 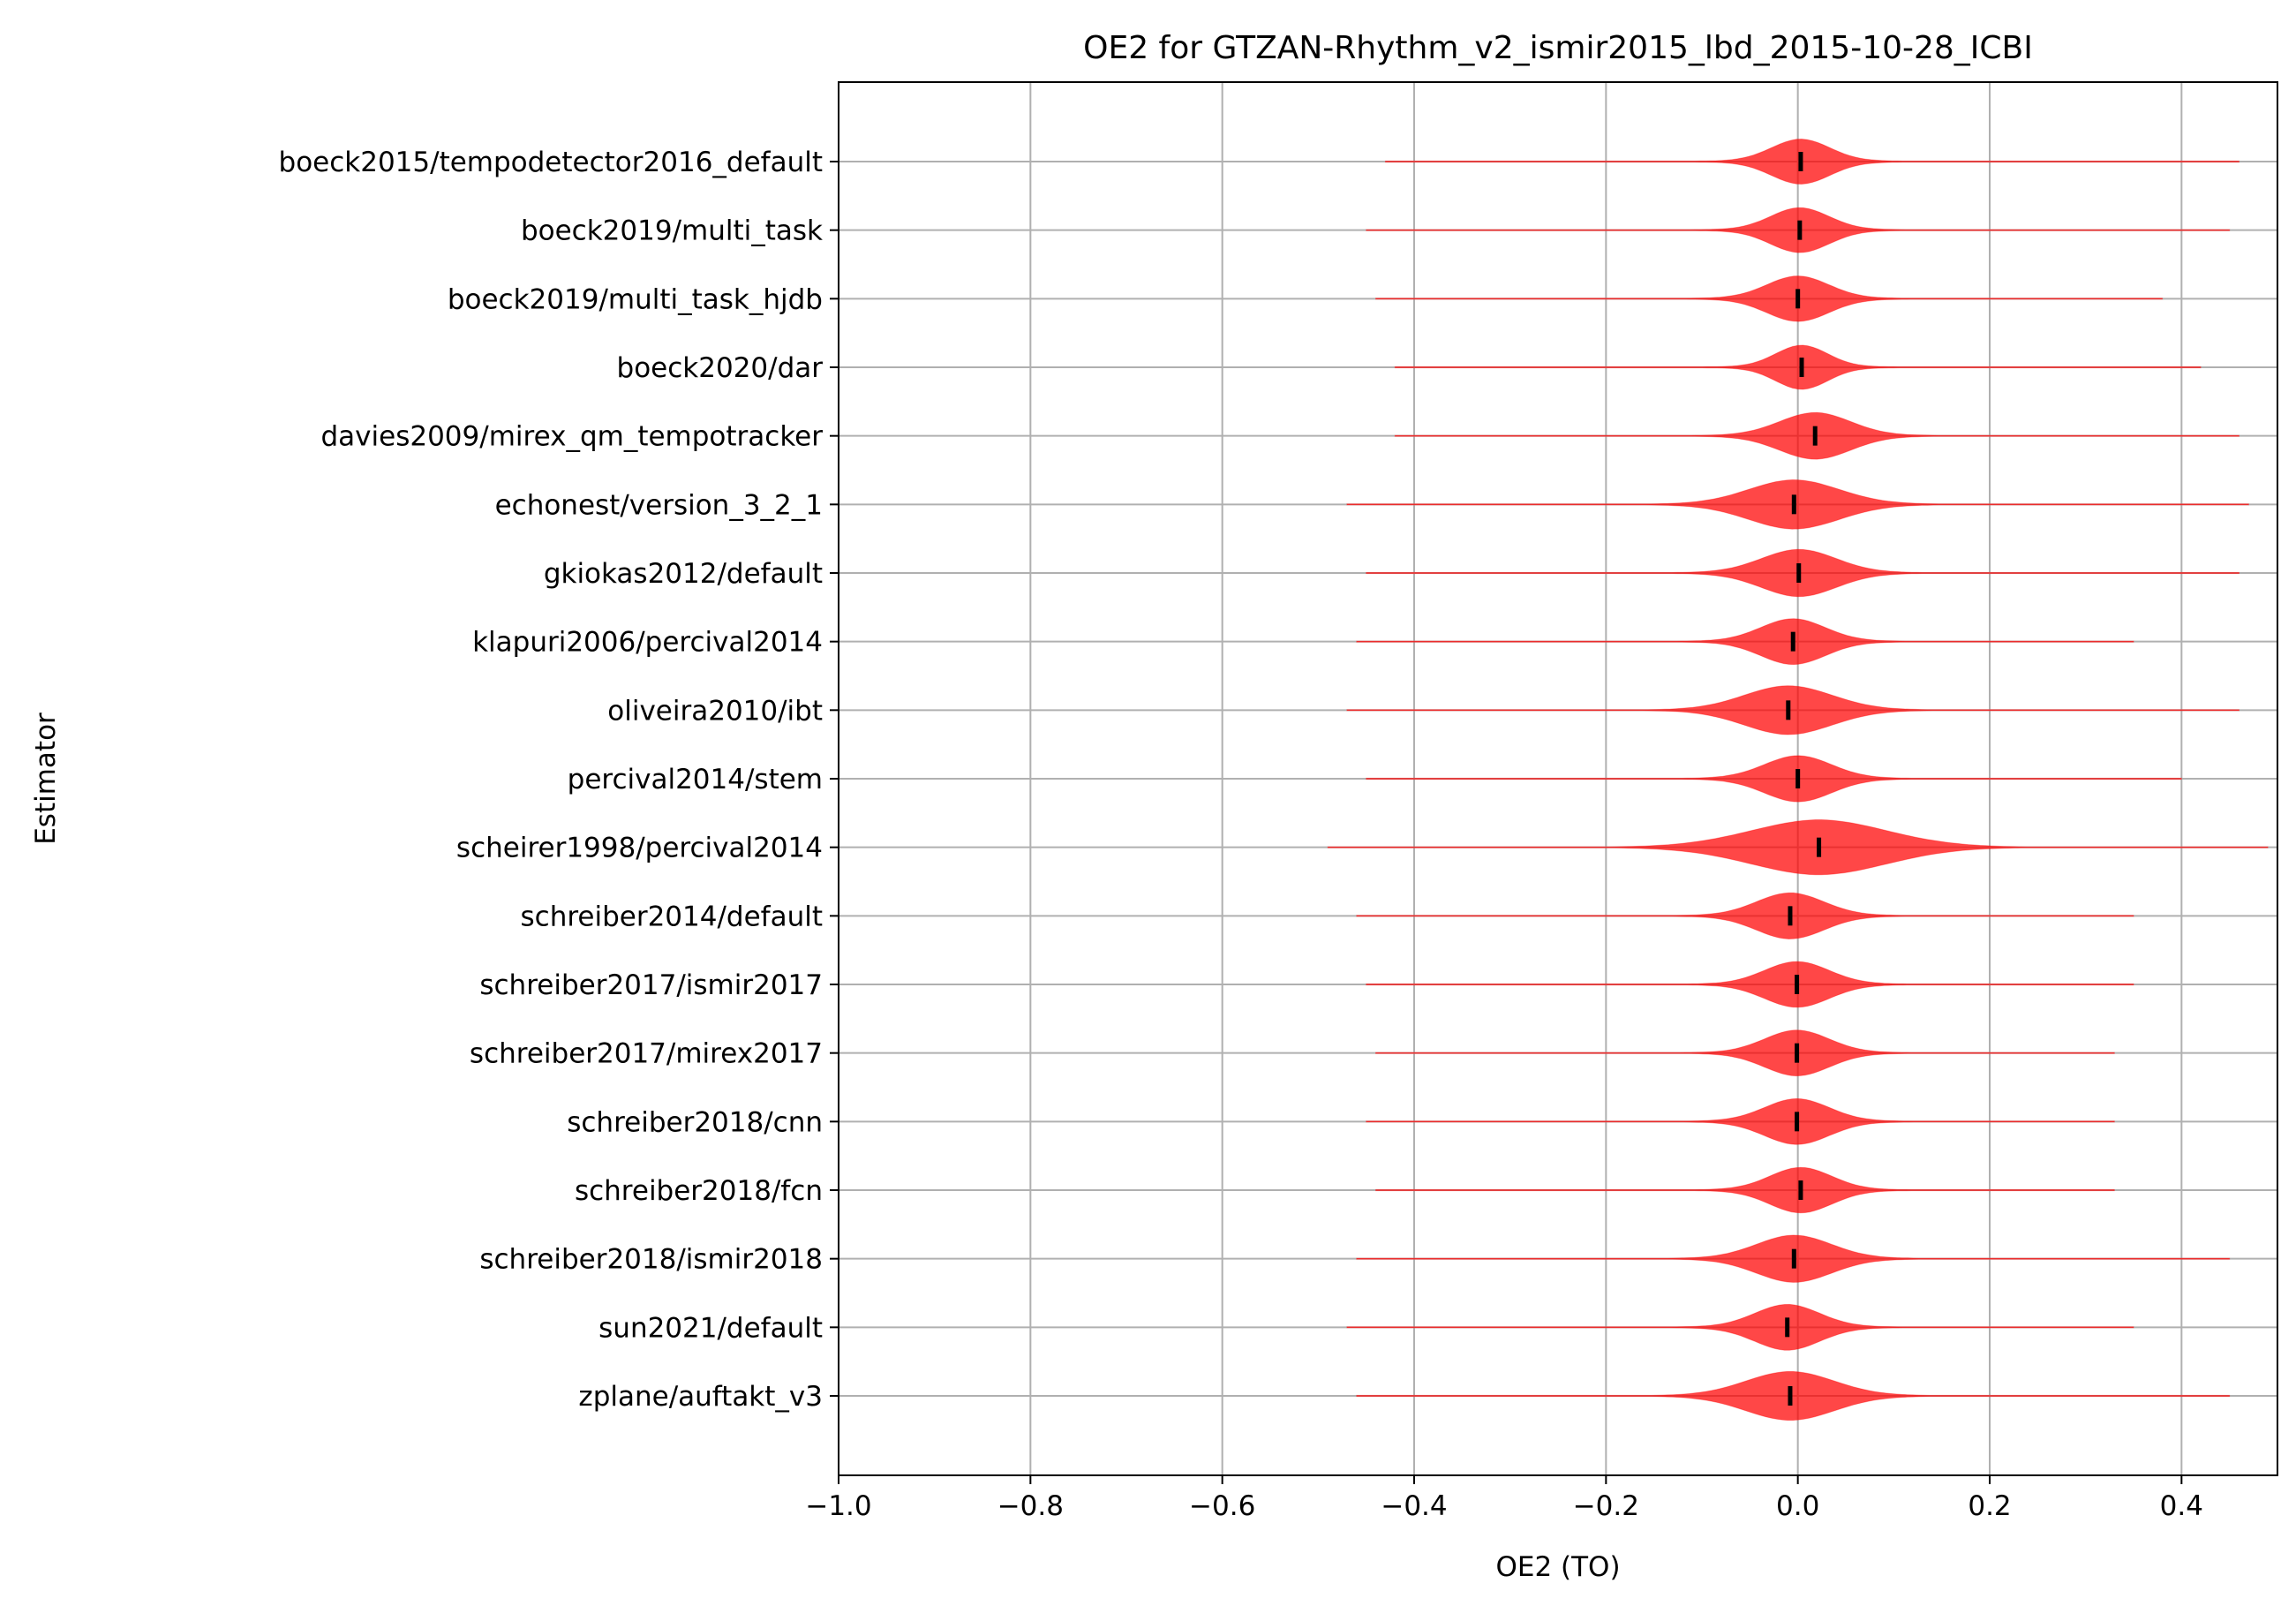 I want to click on median-marks, so click(x=1804, y=779).